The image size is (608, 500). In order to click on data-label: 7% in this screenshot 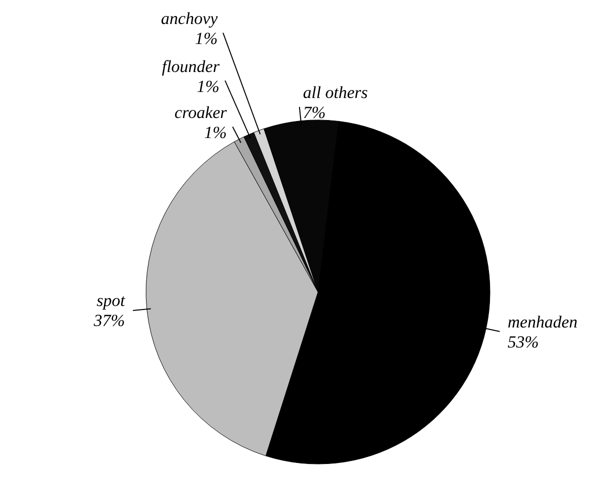, I will do `click(314, 112)`.